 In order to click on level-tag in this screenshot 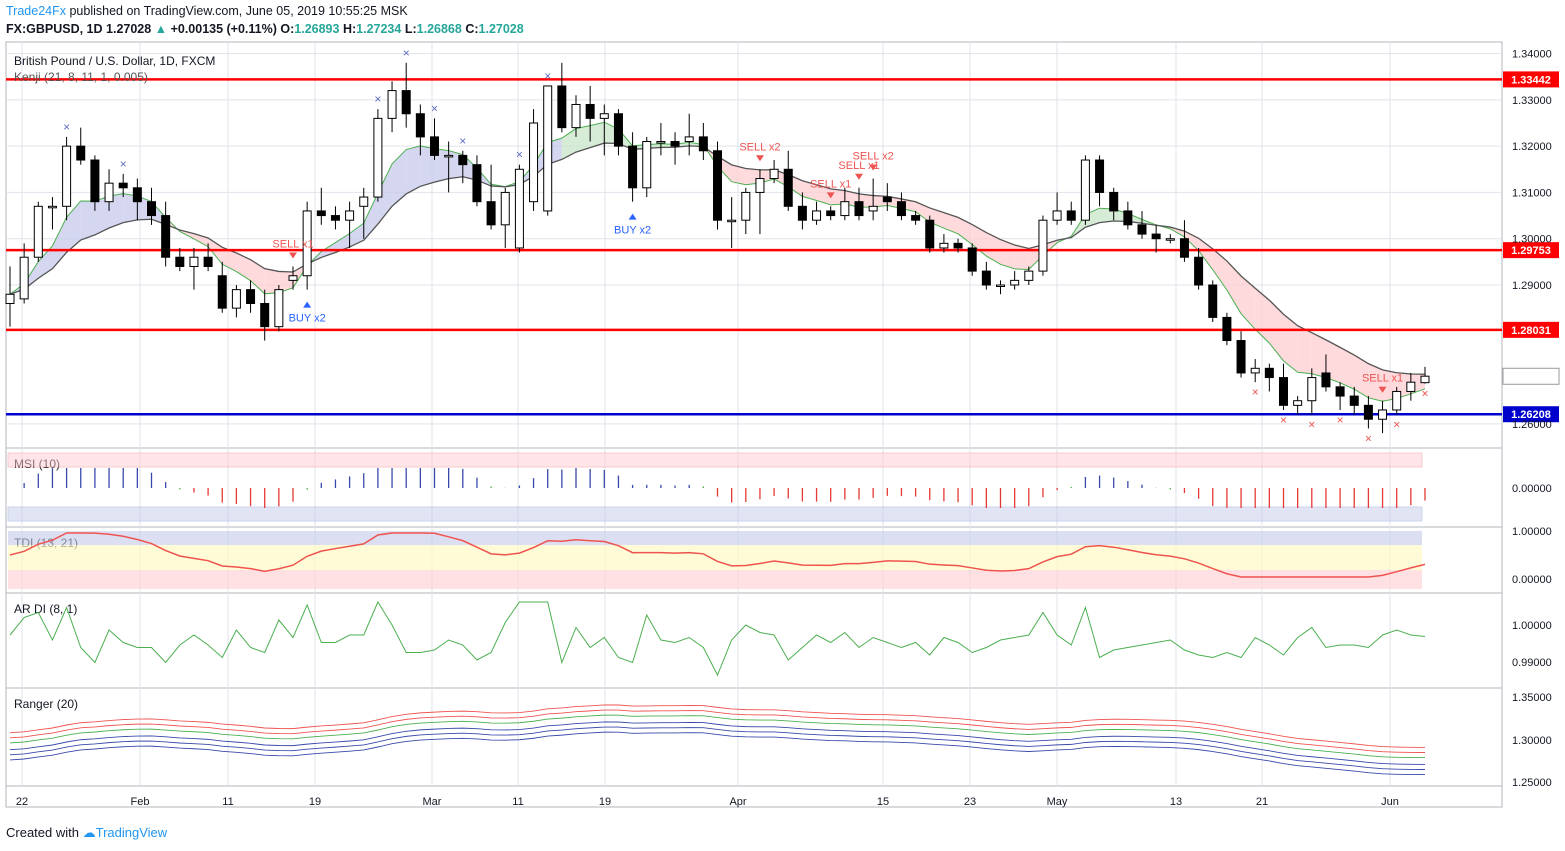, I will do `click(1531, 79)`.